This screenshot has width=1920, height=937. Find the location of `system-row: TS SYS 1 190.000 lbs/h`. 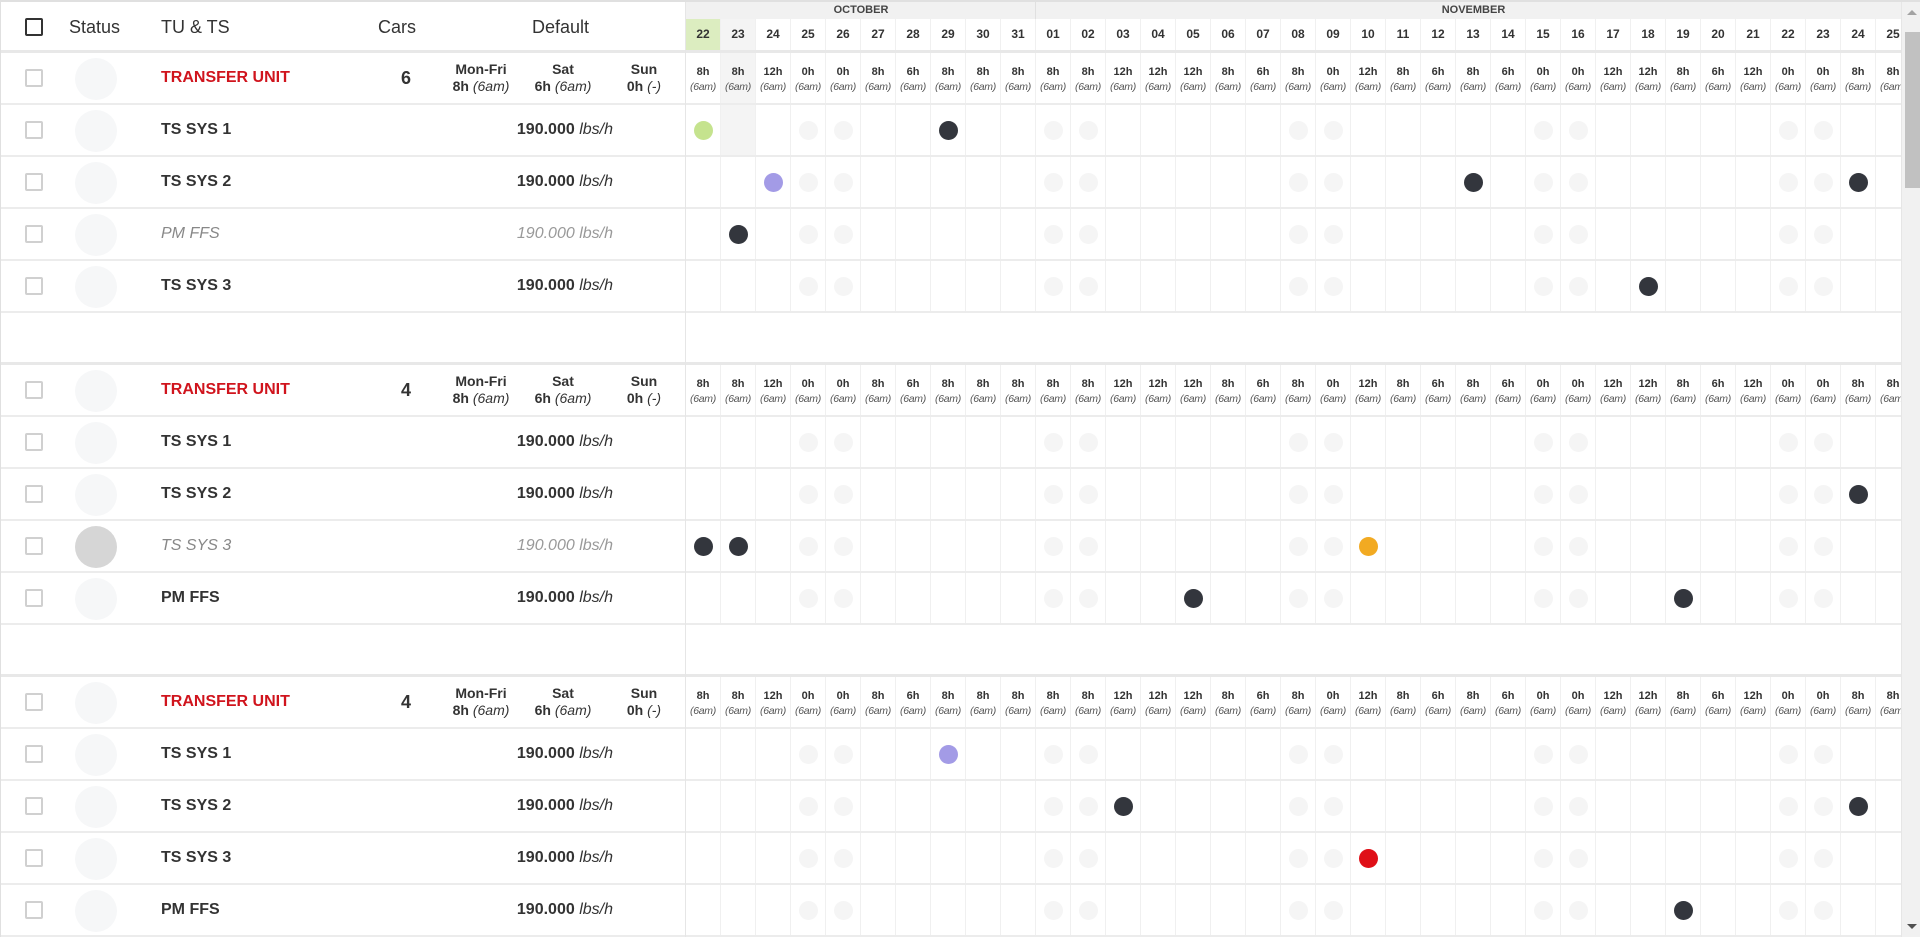

system-row: TS SYS 1 190.000 lbs/h is located at coordinates (343, 755).